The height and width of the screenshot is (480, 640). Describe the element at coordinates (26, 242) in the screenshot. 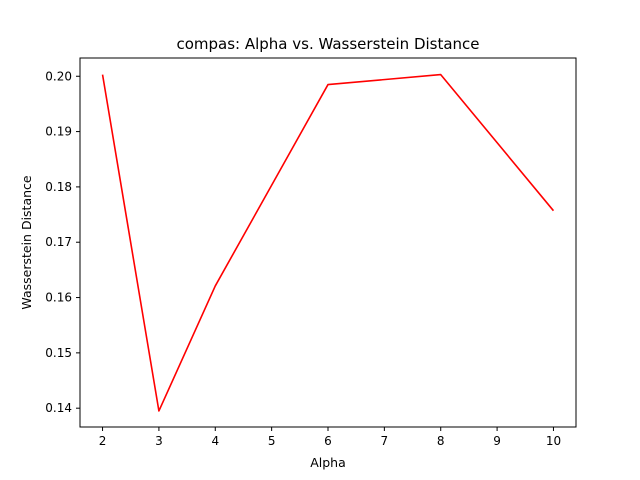

I see `y-axis-label: Wasserstein Distance` at that location.